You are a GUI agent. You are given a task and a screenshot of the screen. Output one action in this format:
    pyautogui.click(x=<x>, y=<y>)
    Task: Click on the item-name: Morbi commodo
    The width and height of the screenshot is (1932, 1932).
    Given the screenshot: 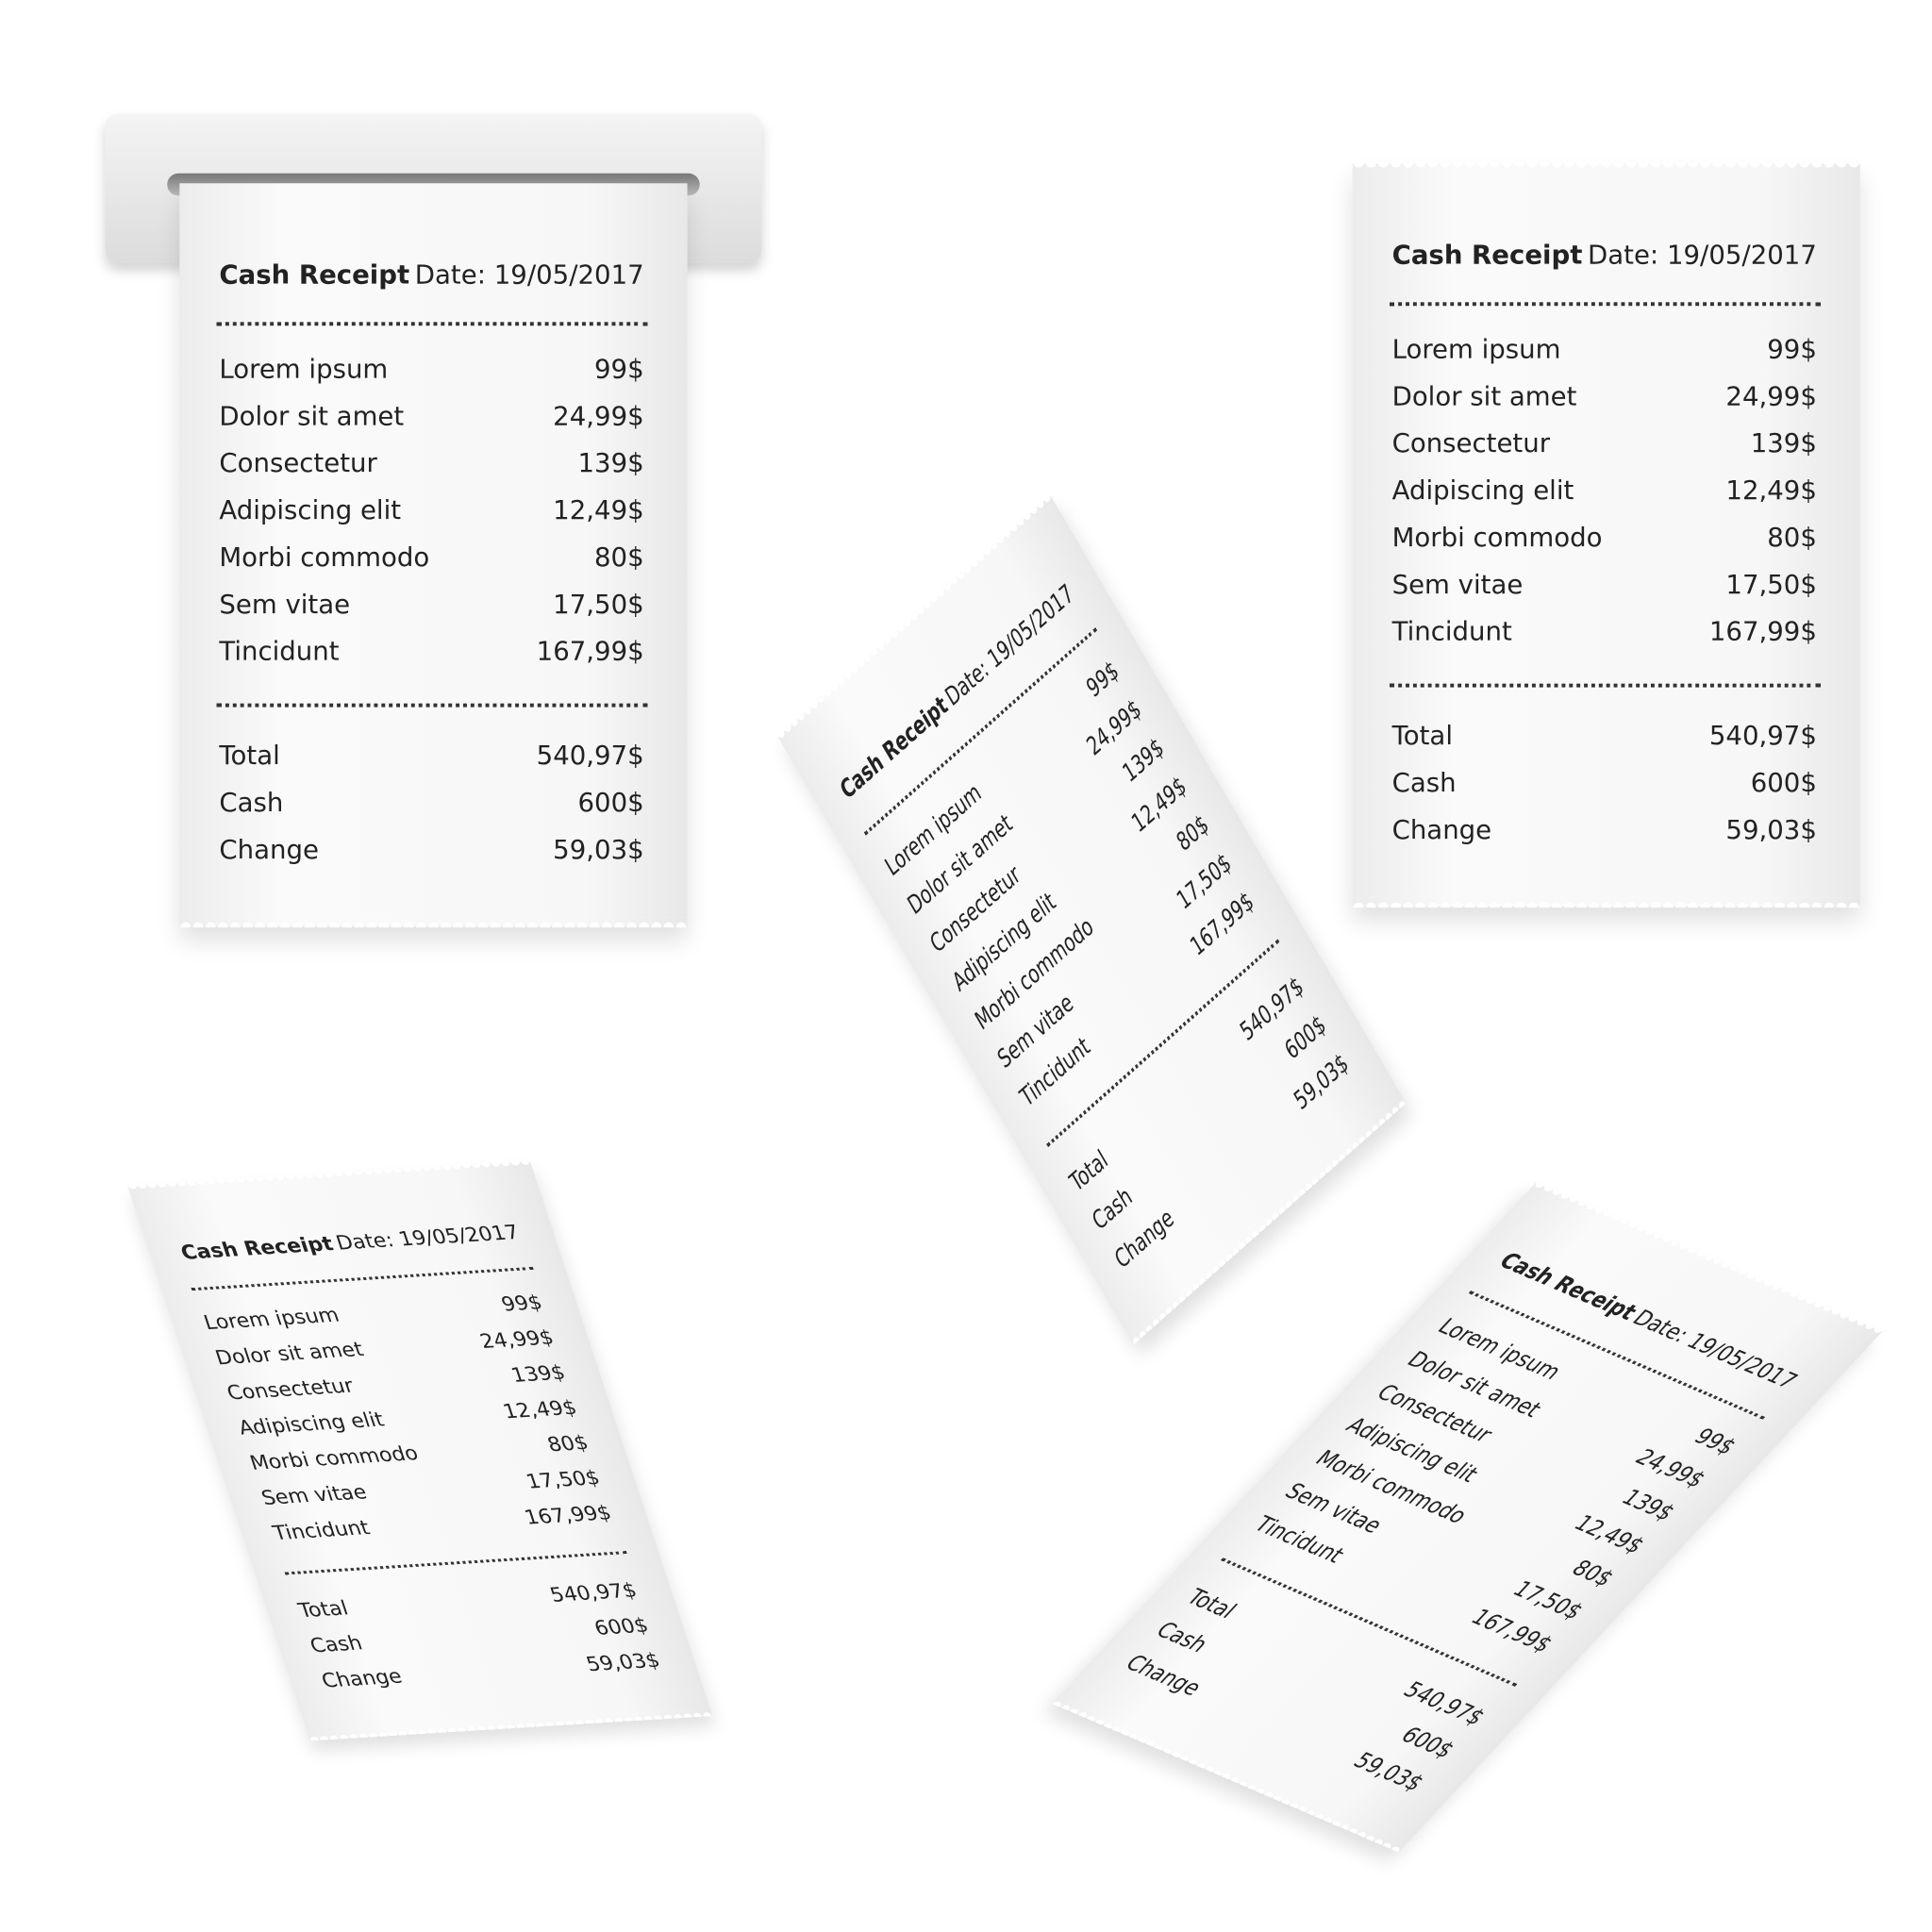 What is the action you would take?
    pyautogui.click(x=325, y=557)
    